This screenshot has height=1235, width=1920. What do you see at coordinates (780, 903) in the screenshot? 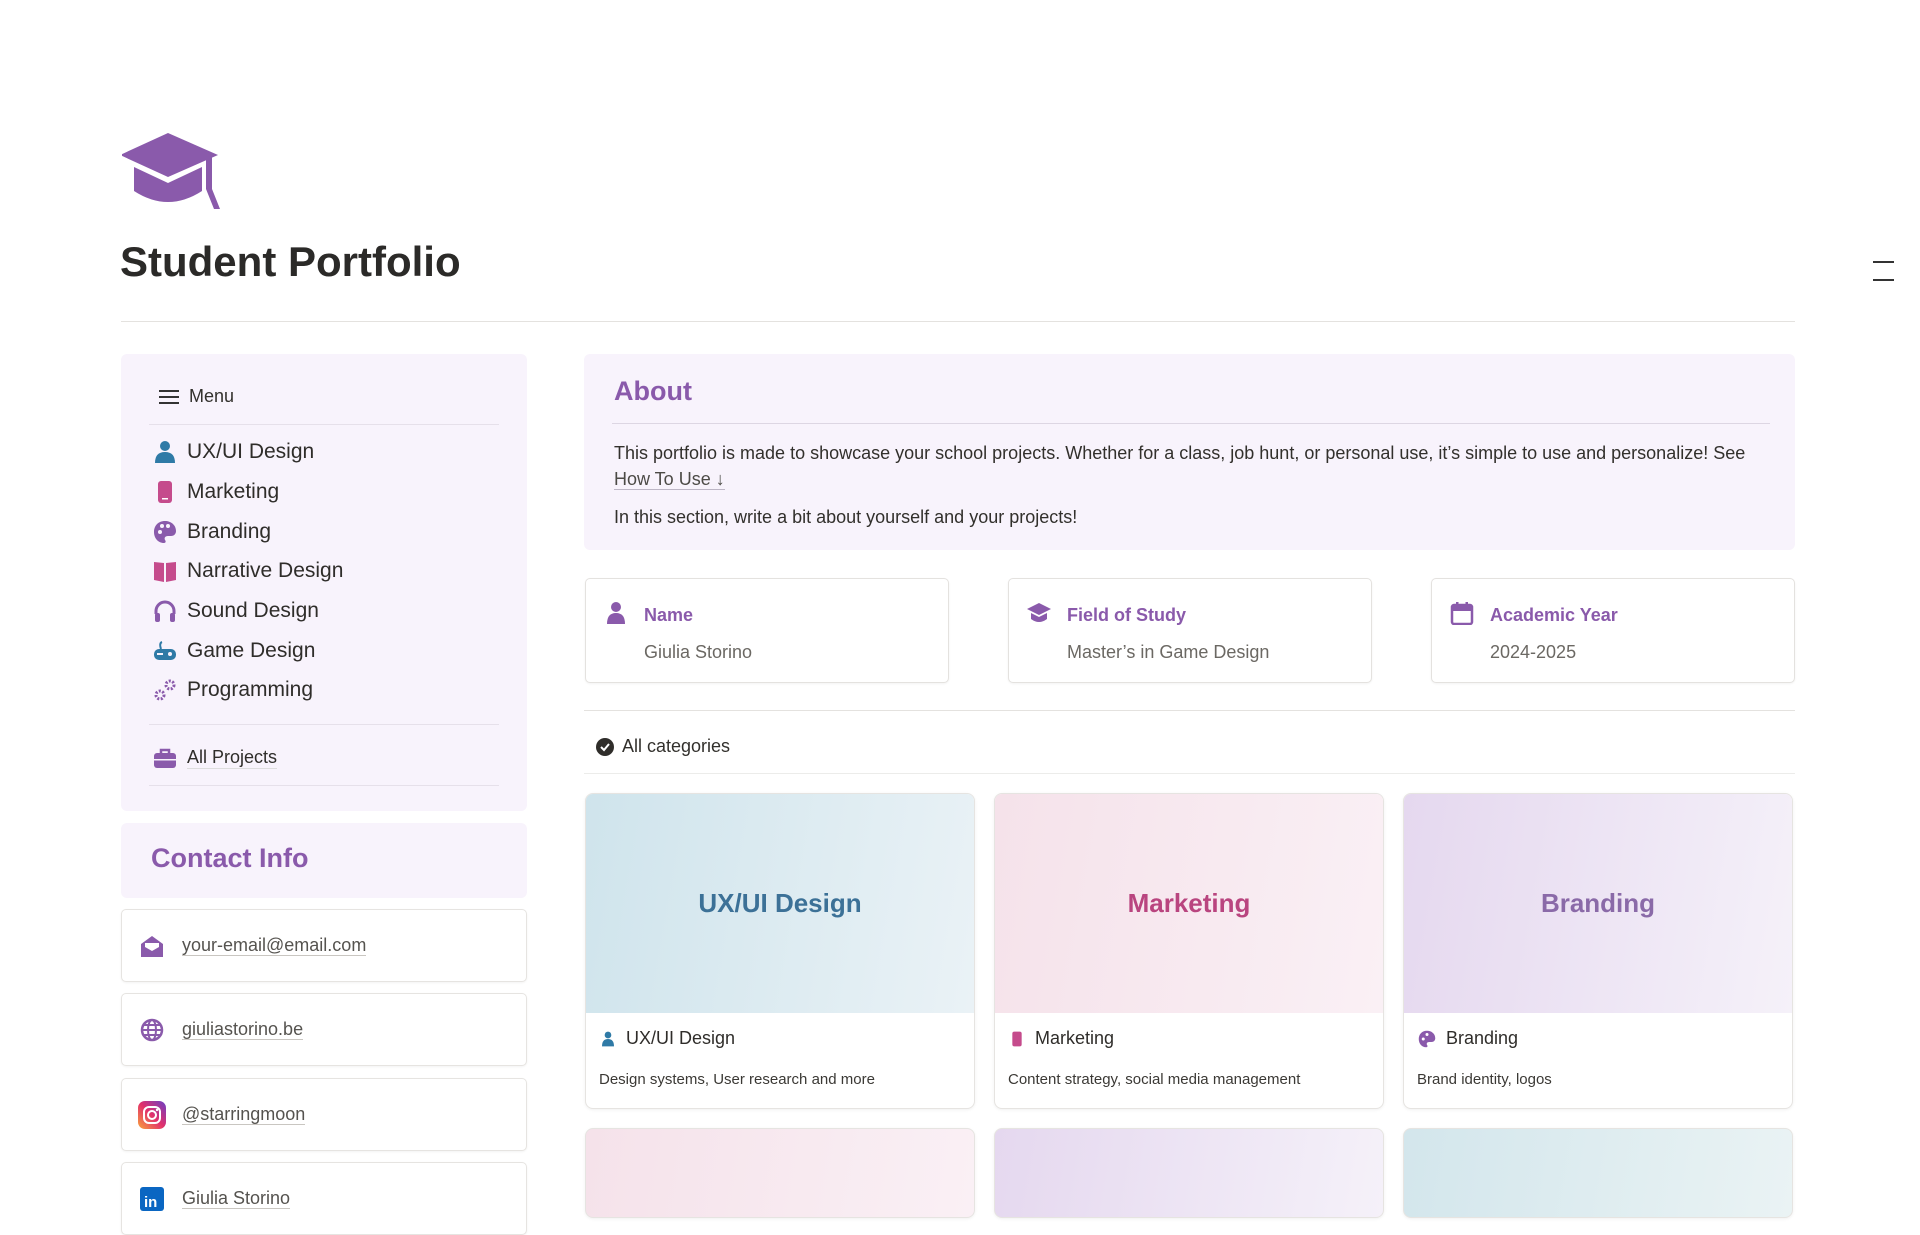
I see `card-cover: UX/UI Design` at bounding box center [780, 903].